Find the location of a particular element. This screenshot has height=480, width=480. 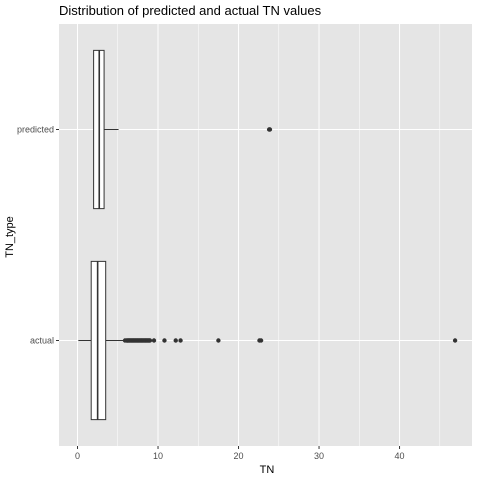

y-tick-label-predicted: predicted is located at coordinates (35, 130).